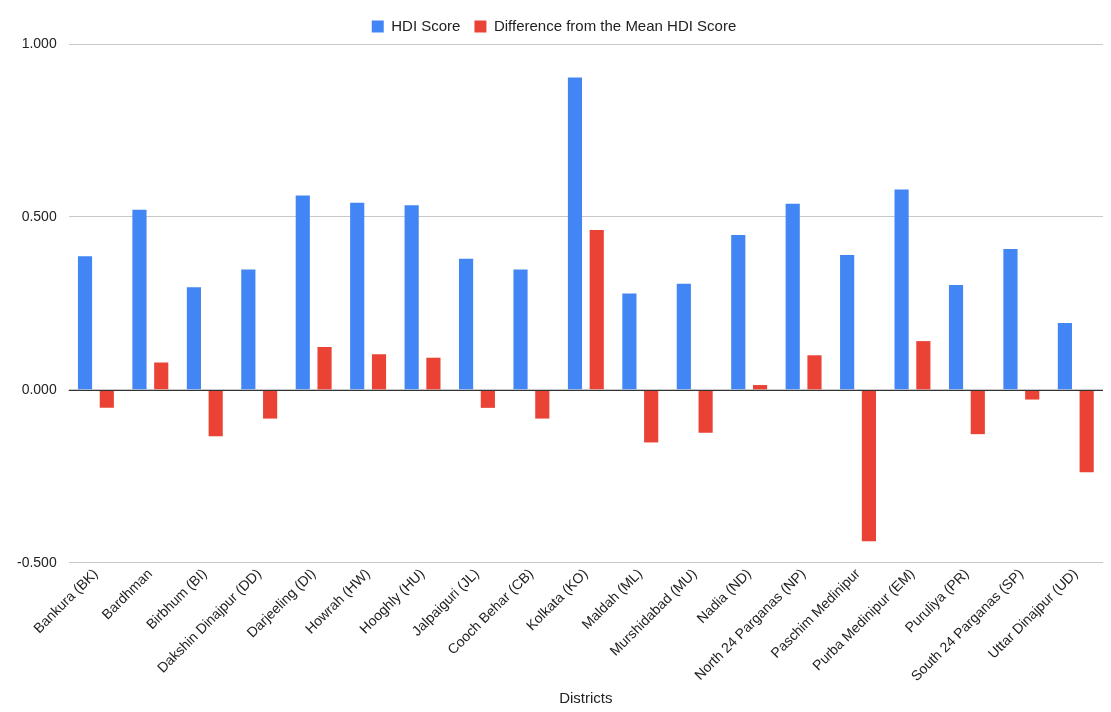 The height and width of the screenshot is (712, 1111). Describe the element at coordinates (39, 42) in the screenshot. I see `y-tick-label: 1.000` at that location.